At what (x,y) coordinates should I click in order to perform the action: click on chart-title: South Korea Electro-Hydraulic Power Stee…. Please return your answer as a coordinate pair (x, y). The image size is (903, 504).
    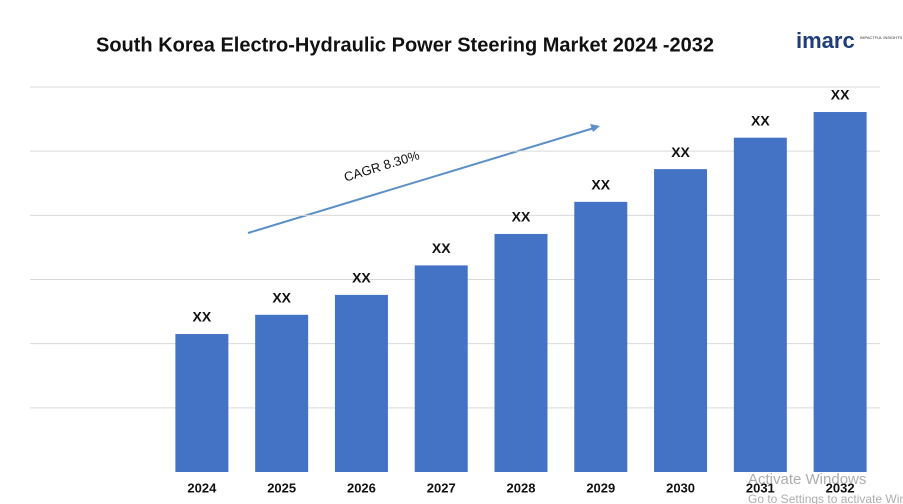
    Looking at the image, I should click on (405, 45).